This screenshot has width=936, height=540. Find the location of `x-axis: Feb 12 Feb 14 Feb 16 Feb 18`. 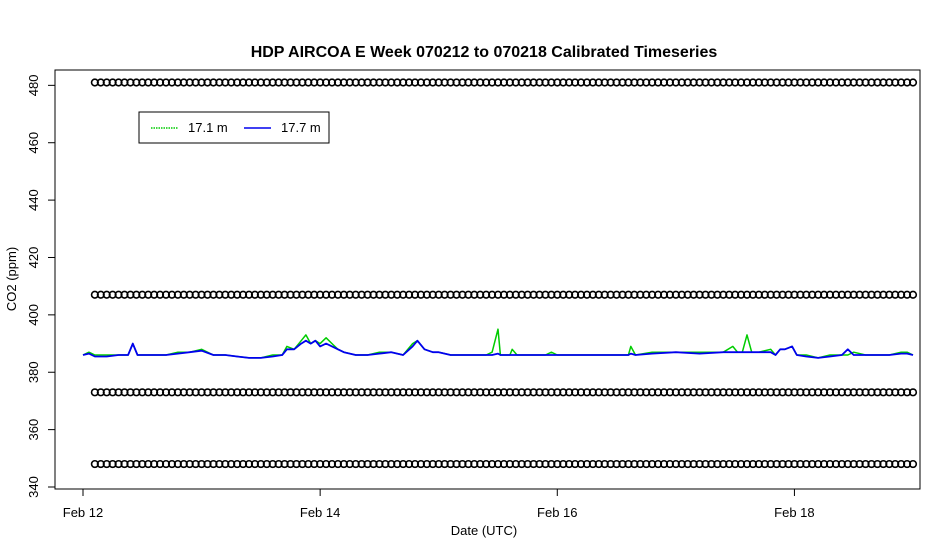

x-axis: Feb 12 Feb 14 Feb 16 Feb 18 is located at coordinates (439, 504).